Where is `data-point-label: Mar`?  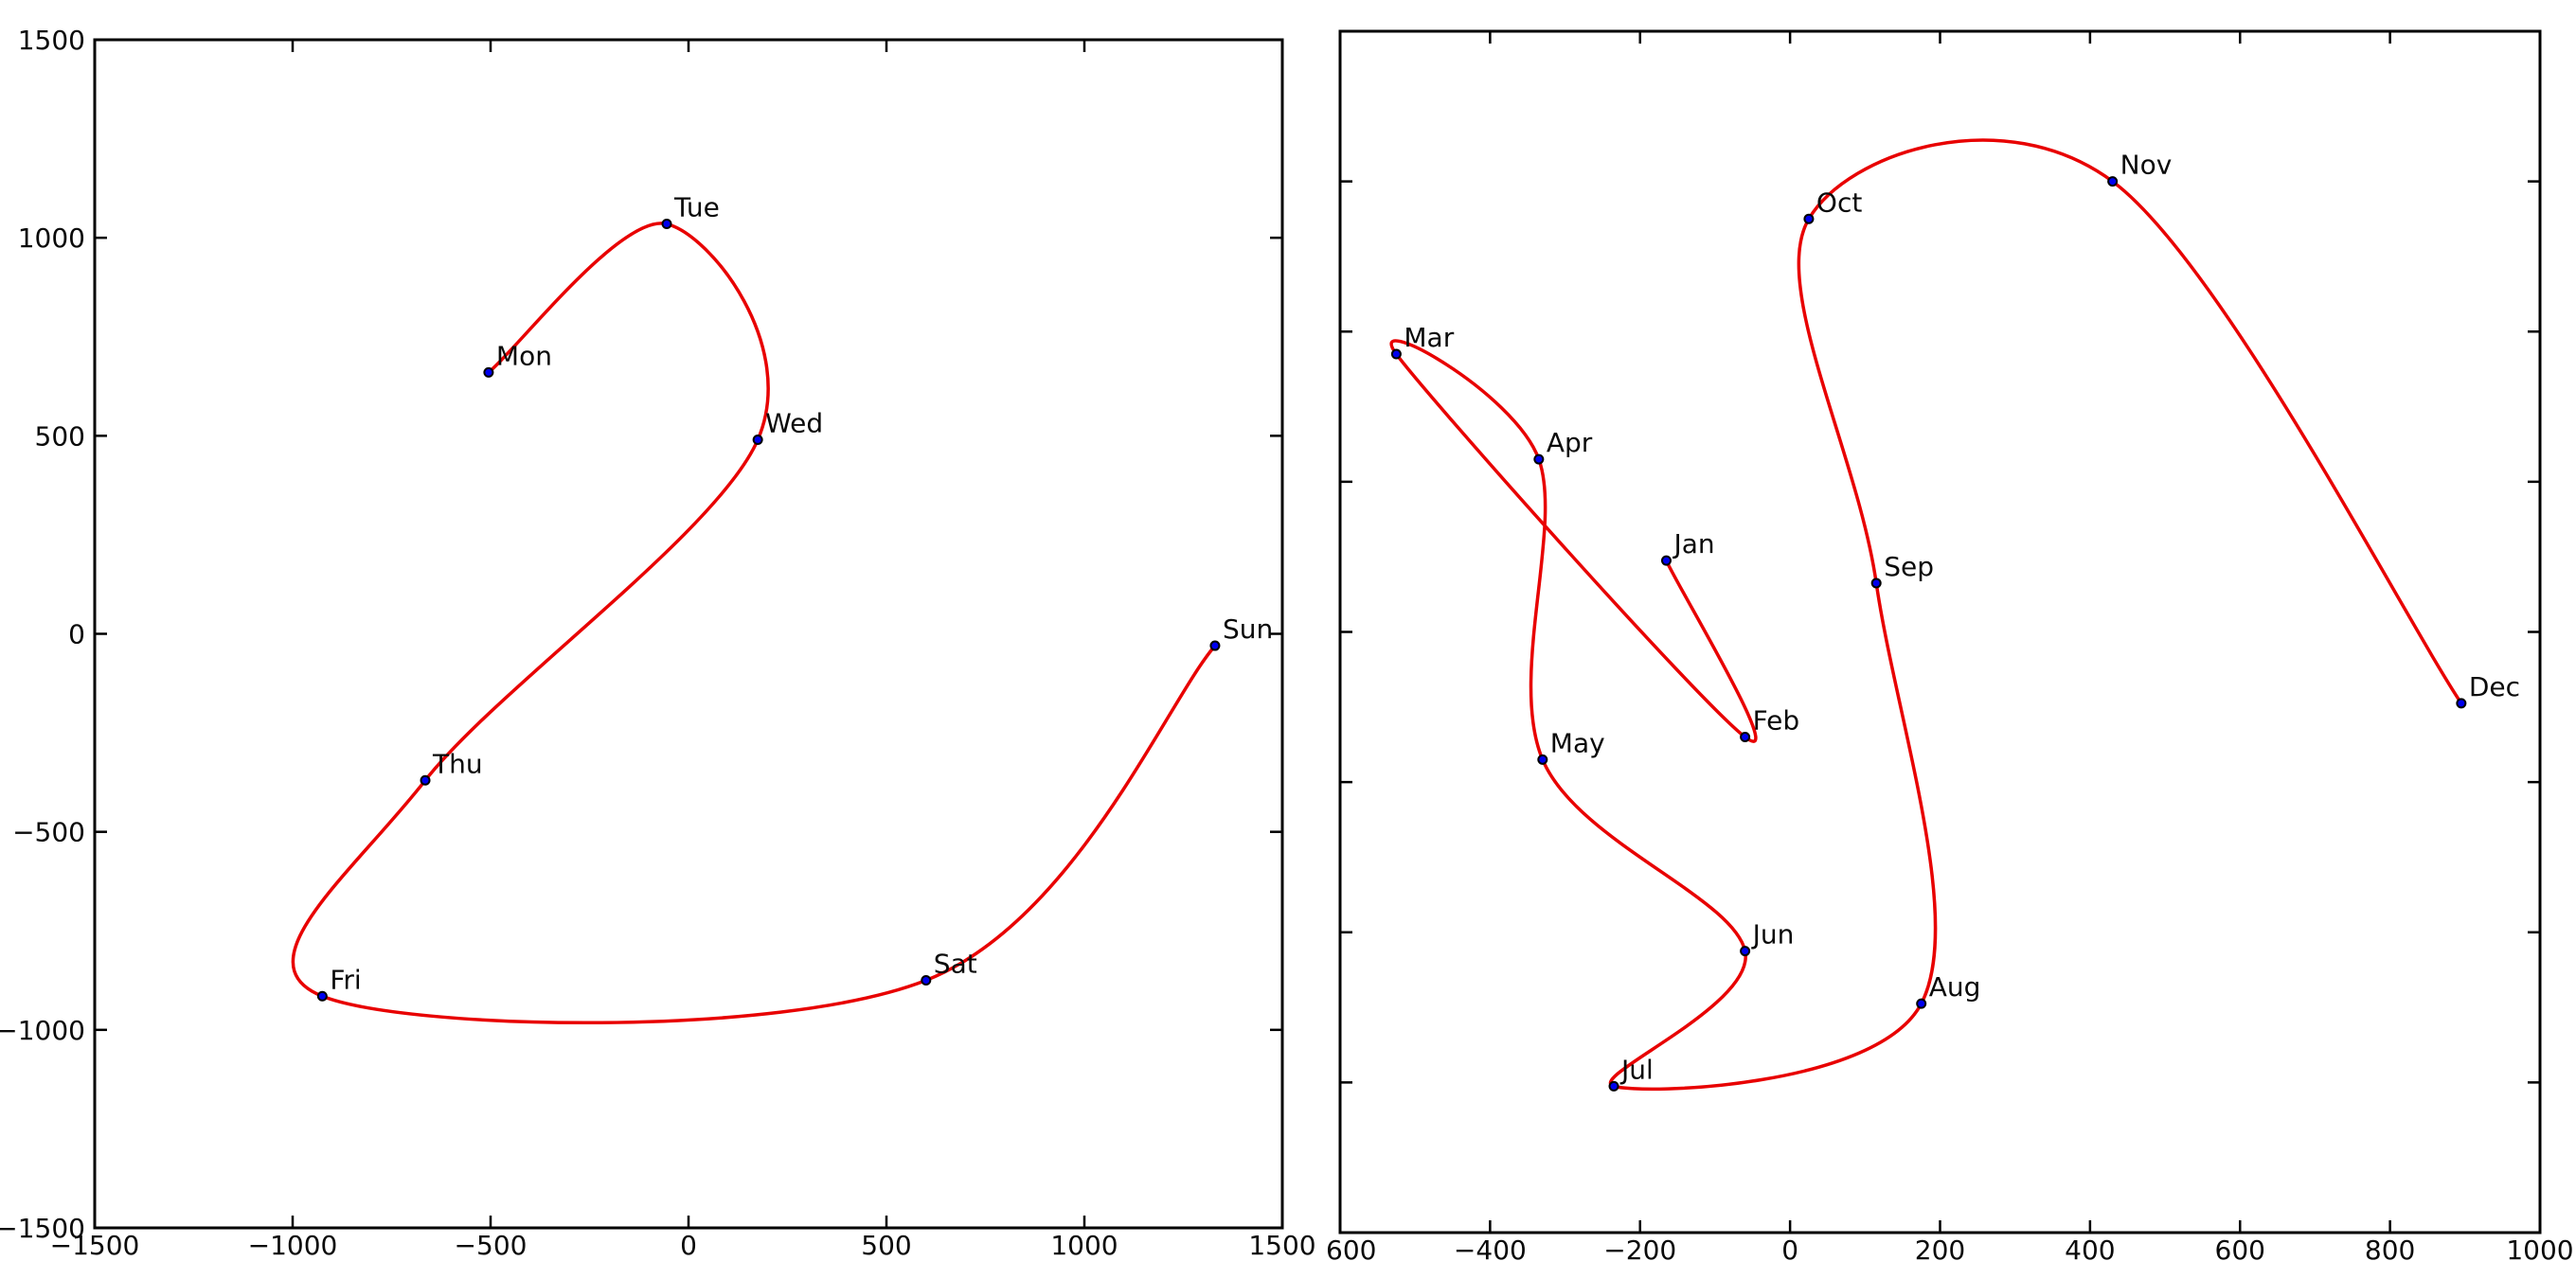
data-point-label: Mar is located at coordinates (1429, 337).